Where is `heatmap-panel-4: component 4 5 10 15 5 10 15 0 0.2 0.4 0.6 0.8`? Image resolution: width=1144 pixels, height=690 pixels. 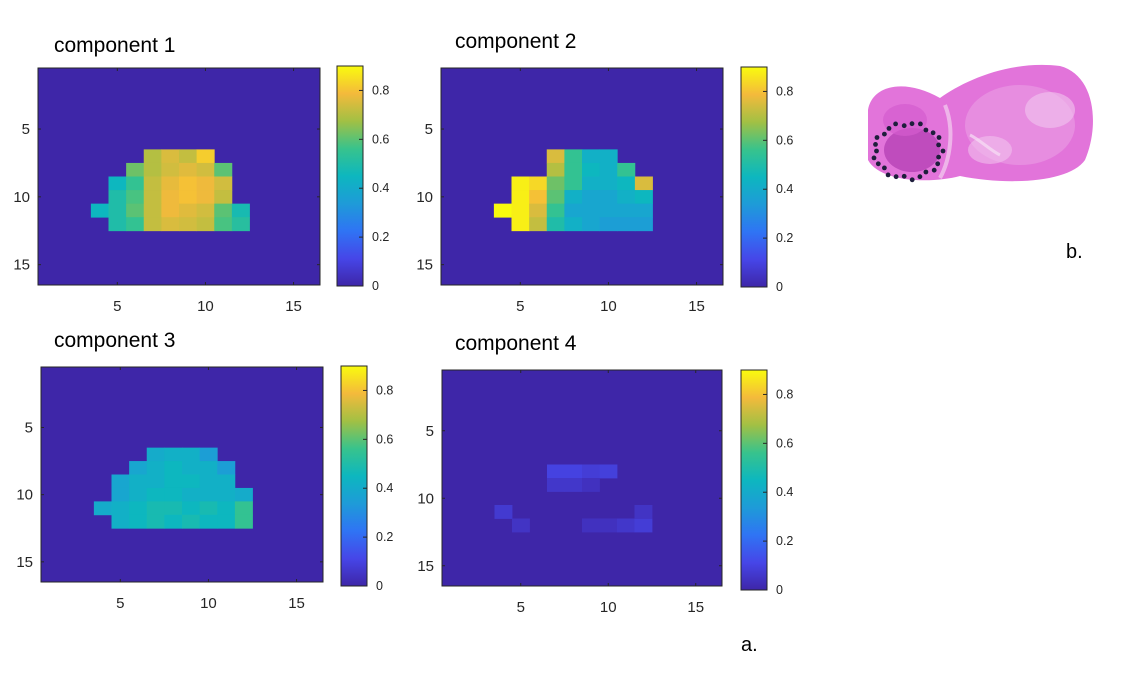
heatmap-panel-4: component 4 5 10 15 5 10 15 0 0.2 0.4 0.6 0.8 is located at coordinates (605, 474).